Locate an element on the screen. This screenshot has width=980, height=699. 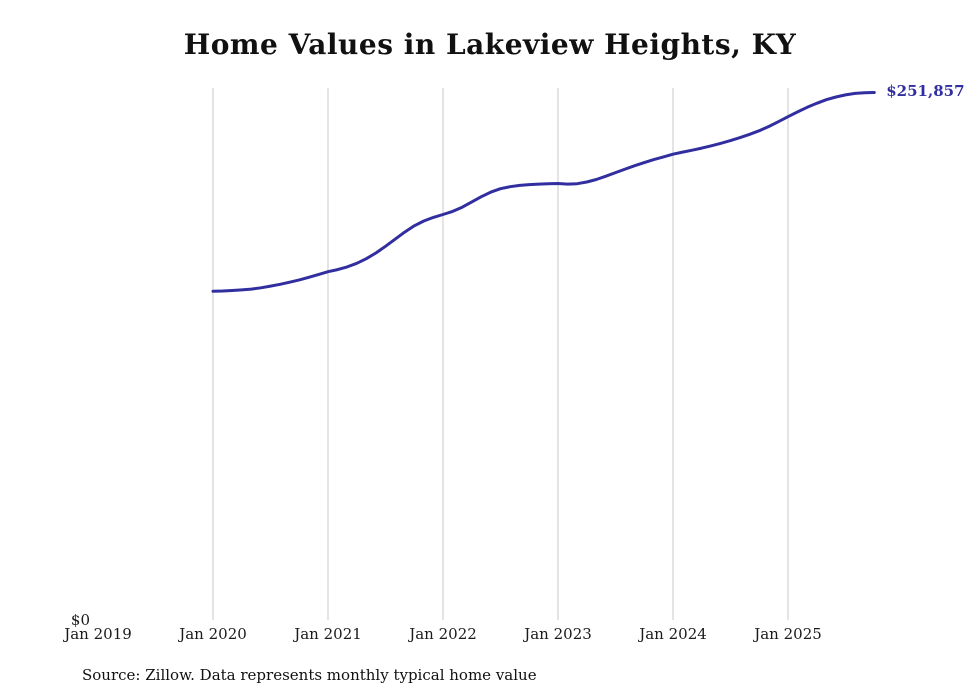
x-tick-label: Jan 2023 is located at coordinates (558, 634).